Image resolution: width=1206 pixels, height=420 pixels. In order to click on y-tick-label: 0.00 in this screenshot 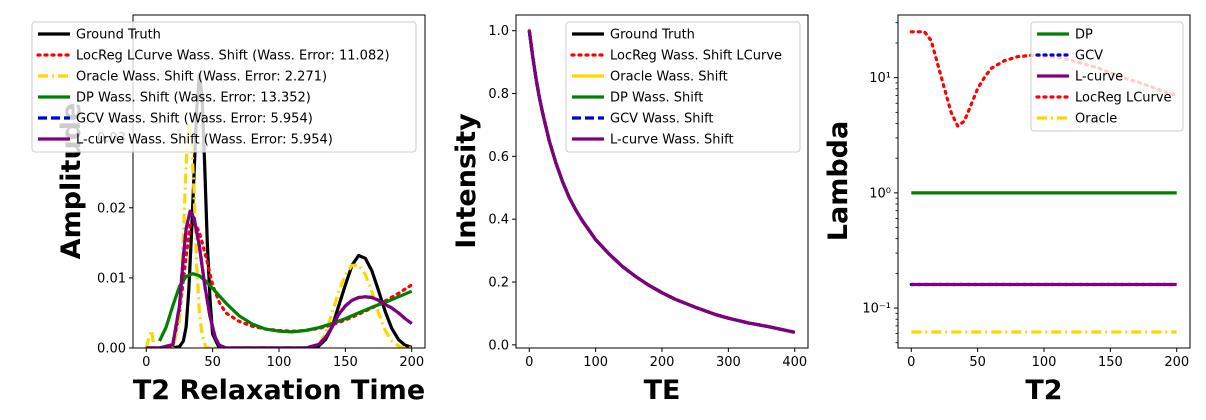, I will do `click(111, 349)`.